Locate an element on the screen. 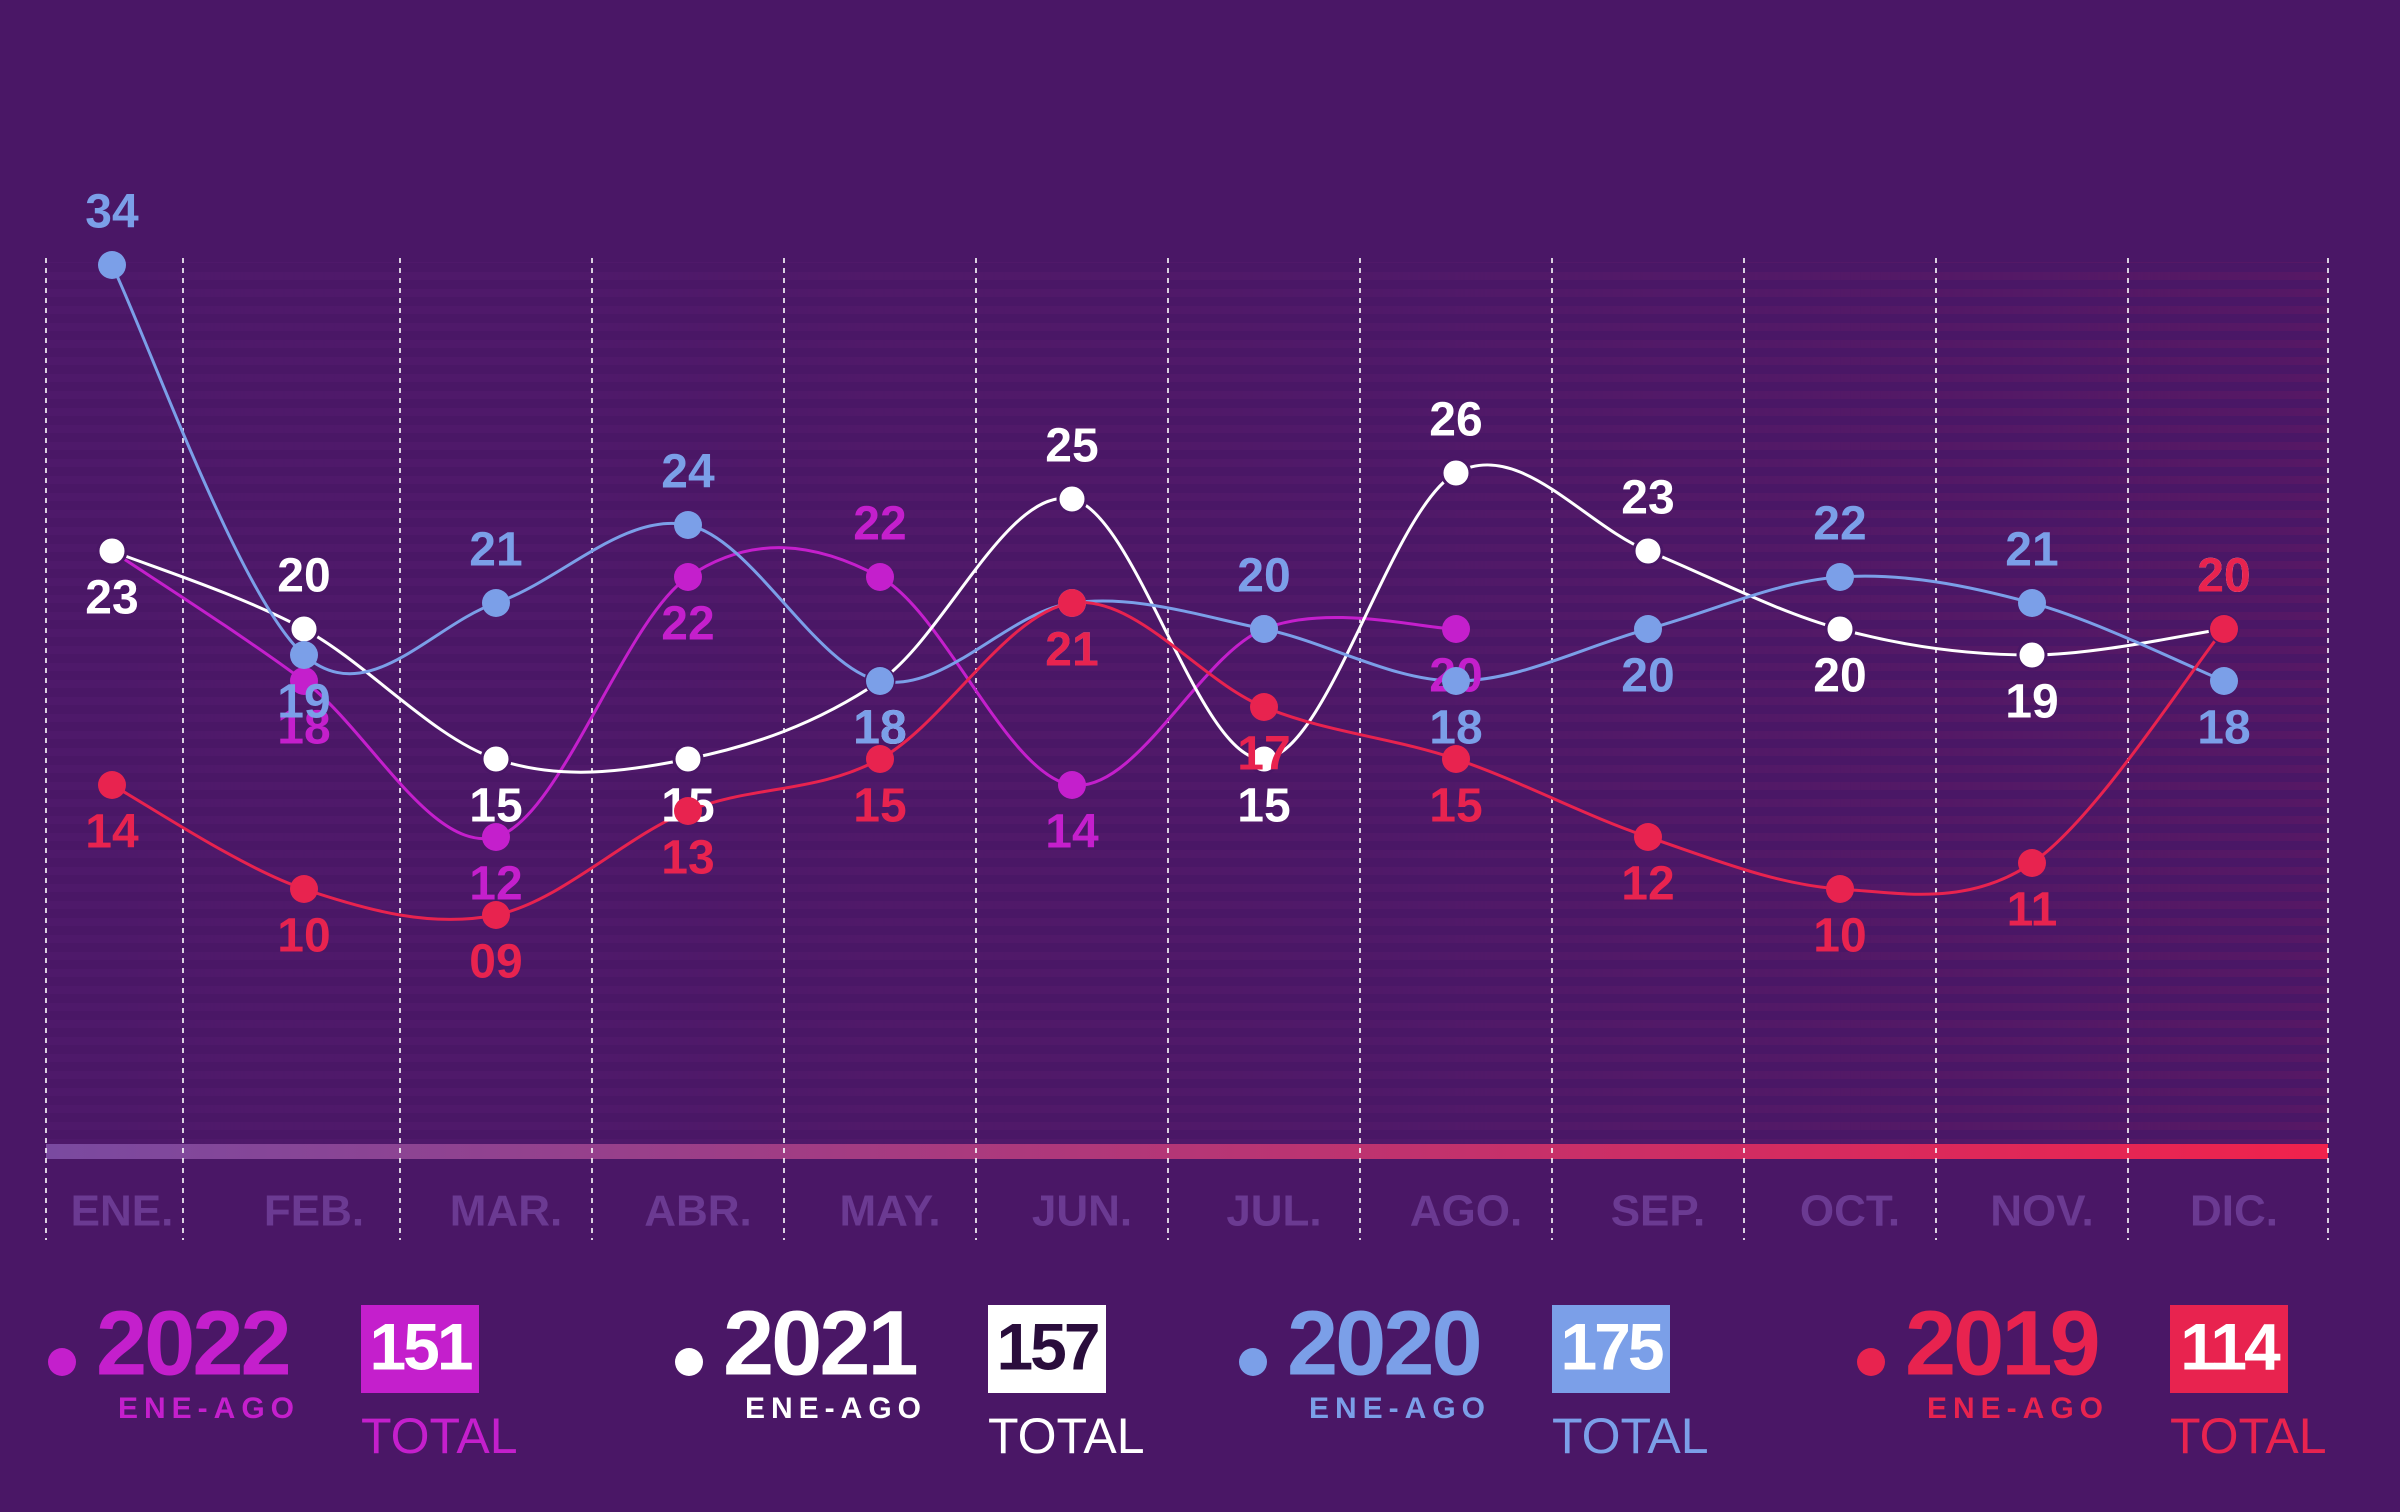 This screenshot has width=2400, height=1512. data-label: 24 is located at coordinates (688, 472).